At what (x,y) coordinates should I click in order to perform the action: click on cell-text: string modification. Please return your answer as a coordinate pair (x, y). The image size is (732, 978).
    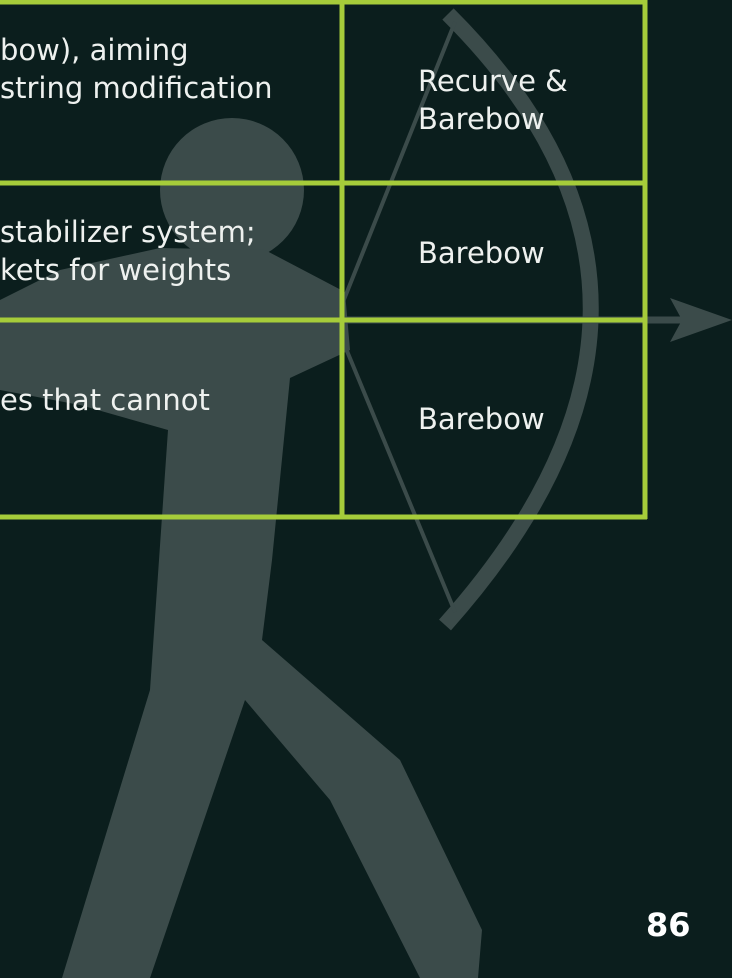
    Looking at the image, I should click on (136, 88).